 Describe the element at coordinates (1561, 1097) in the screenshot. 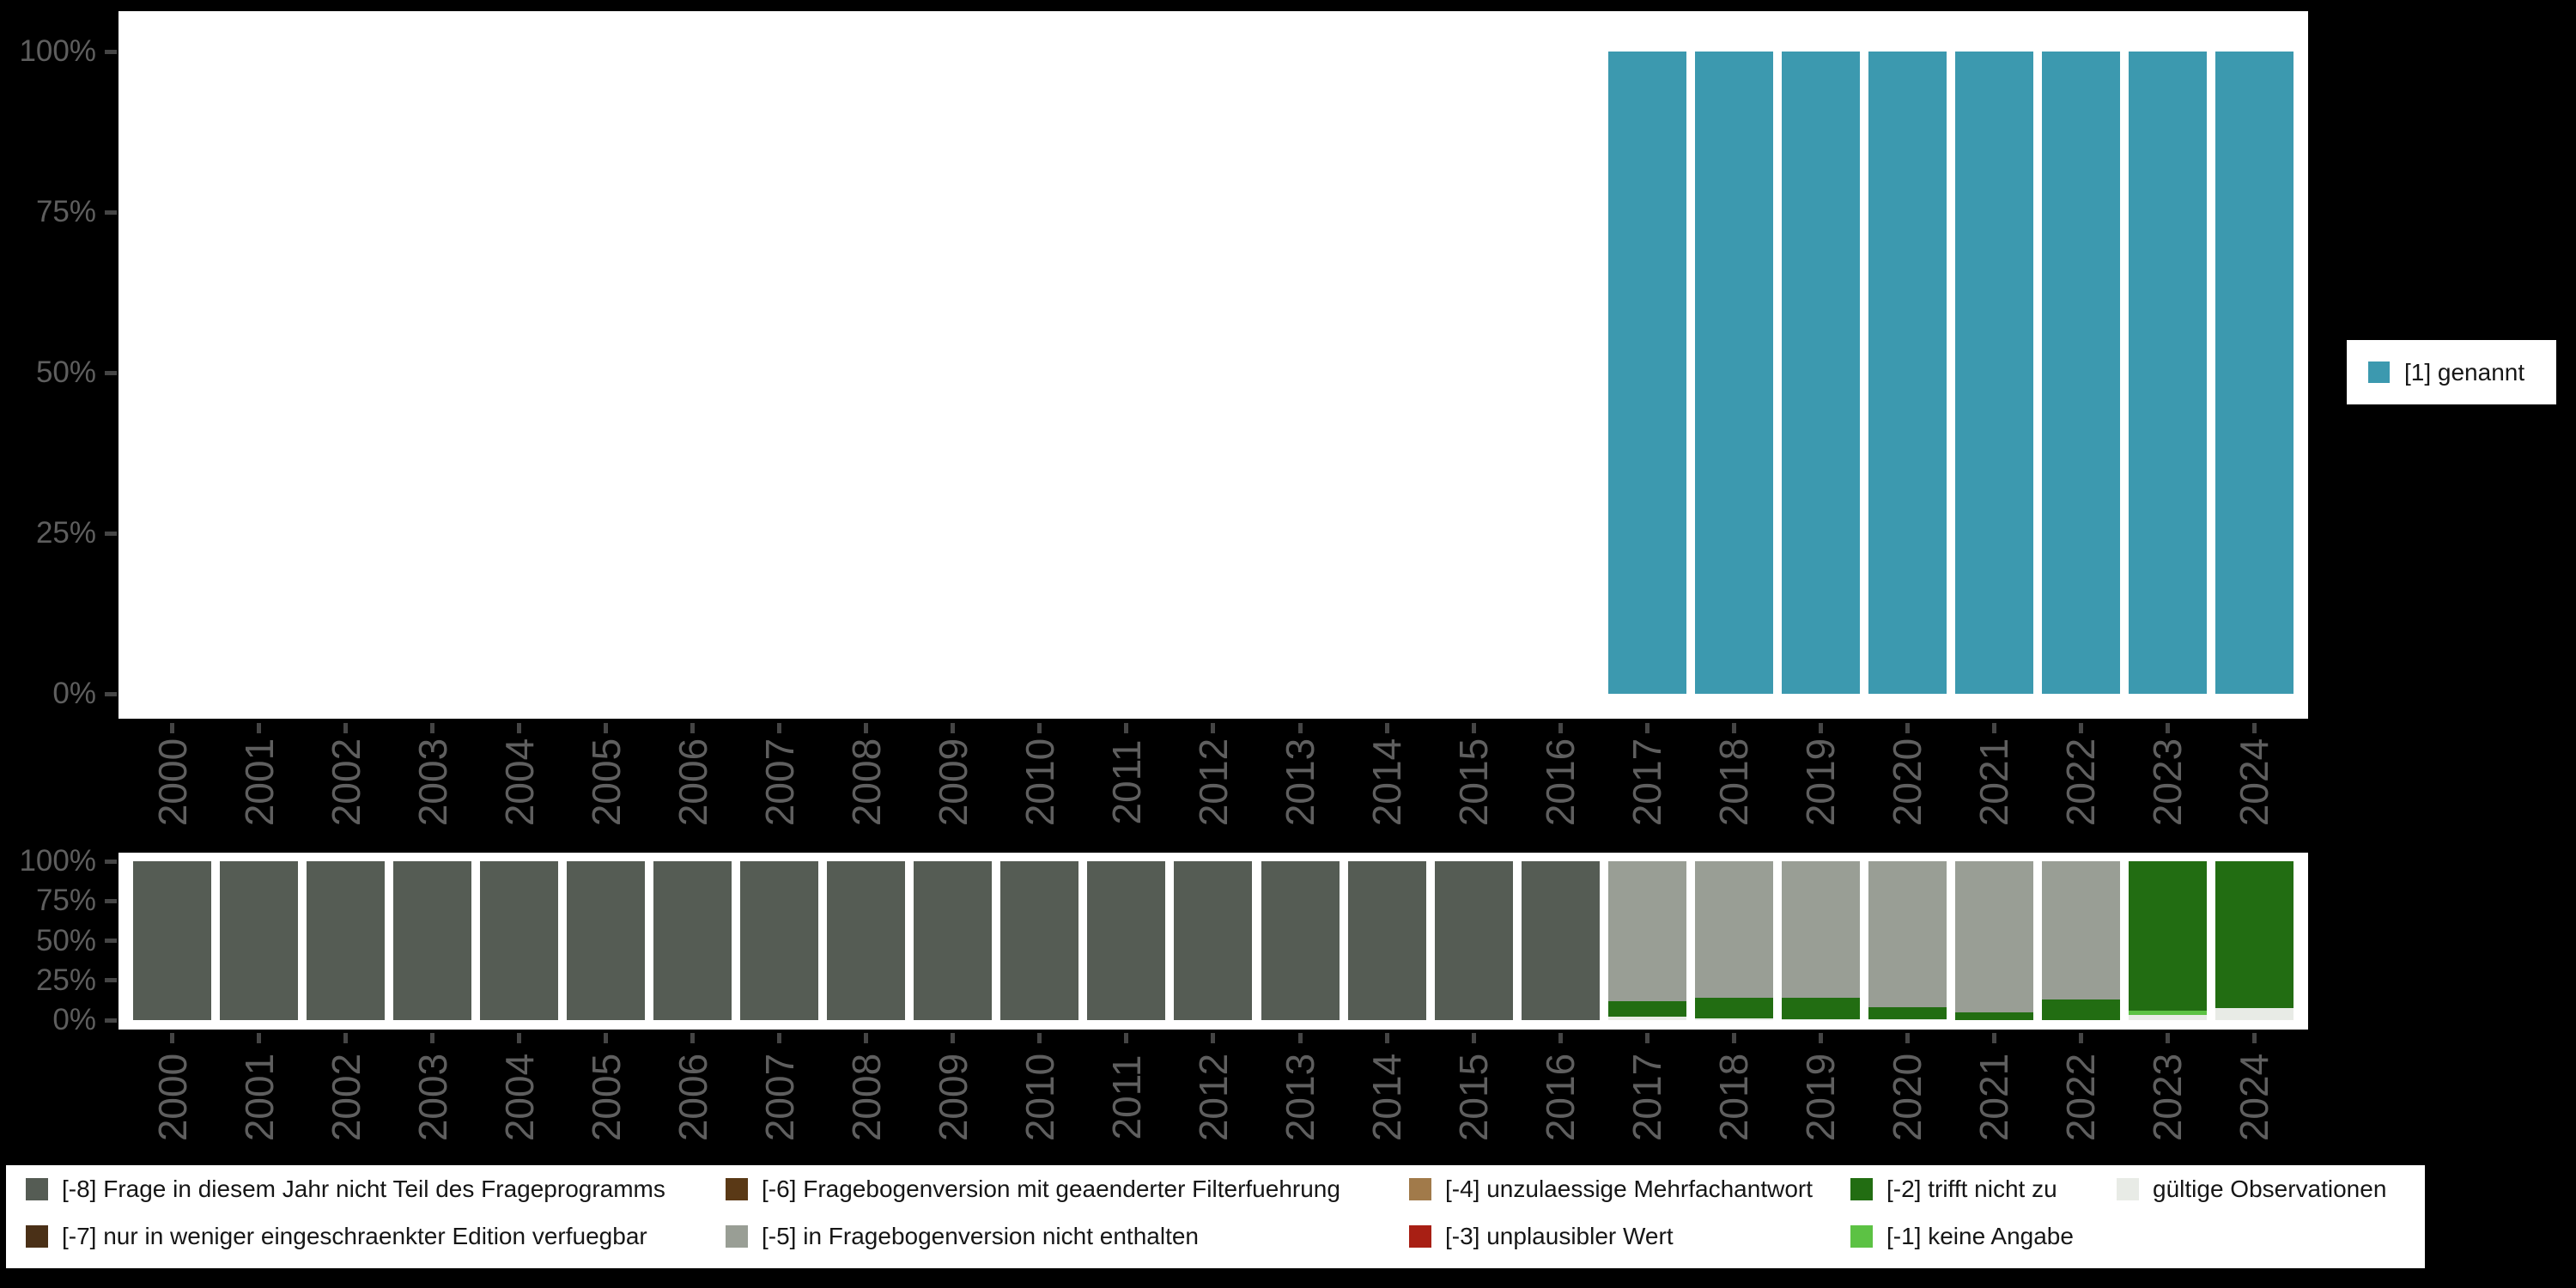

I see `bottom-x-tick-label: 2016` at that location.